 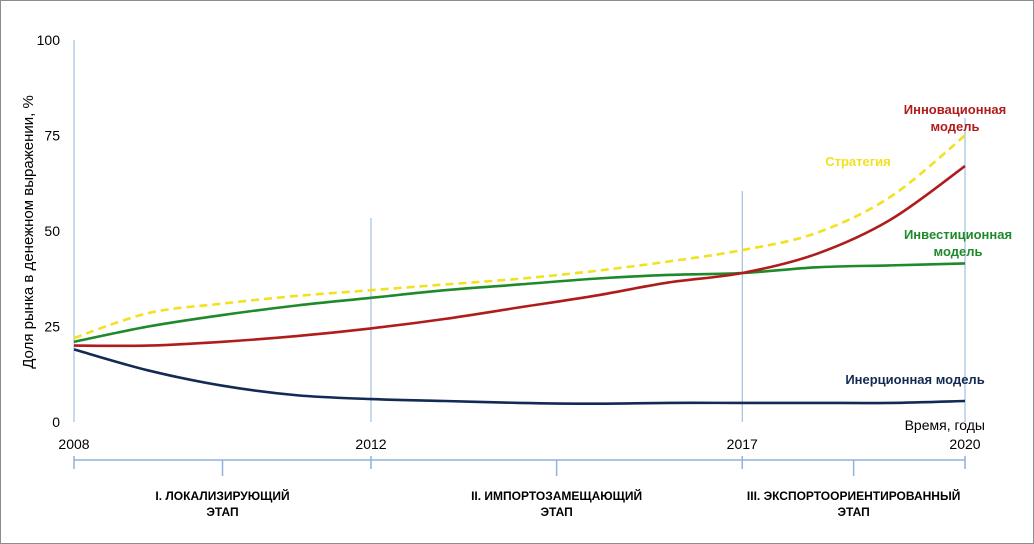 What do you see at coordinates (370, 444) in the screenshot?
I see `x-tick-label: 2012` at bounding box center [370, 444].